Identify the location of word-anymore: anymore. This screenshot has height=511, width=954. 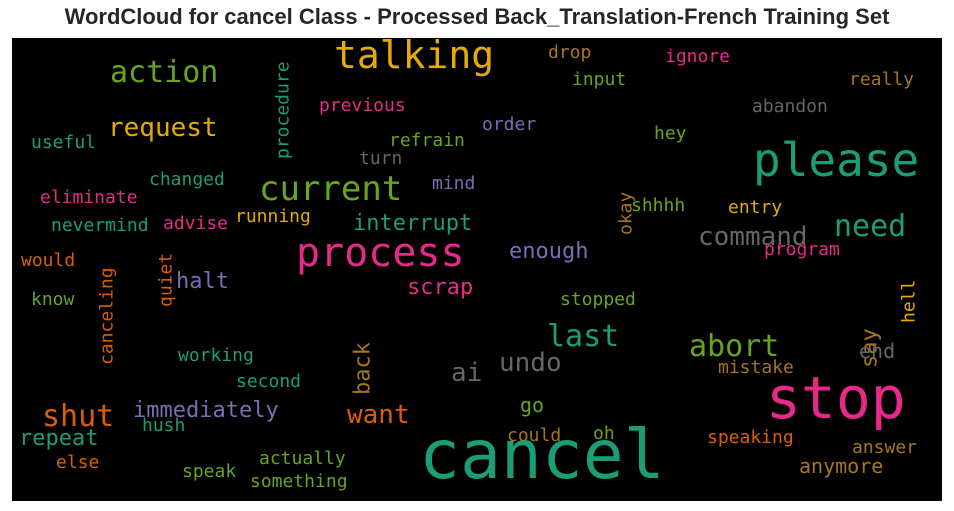
(841, 466).